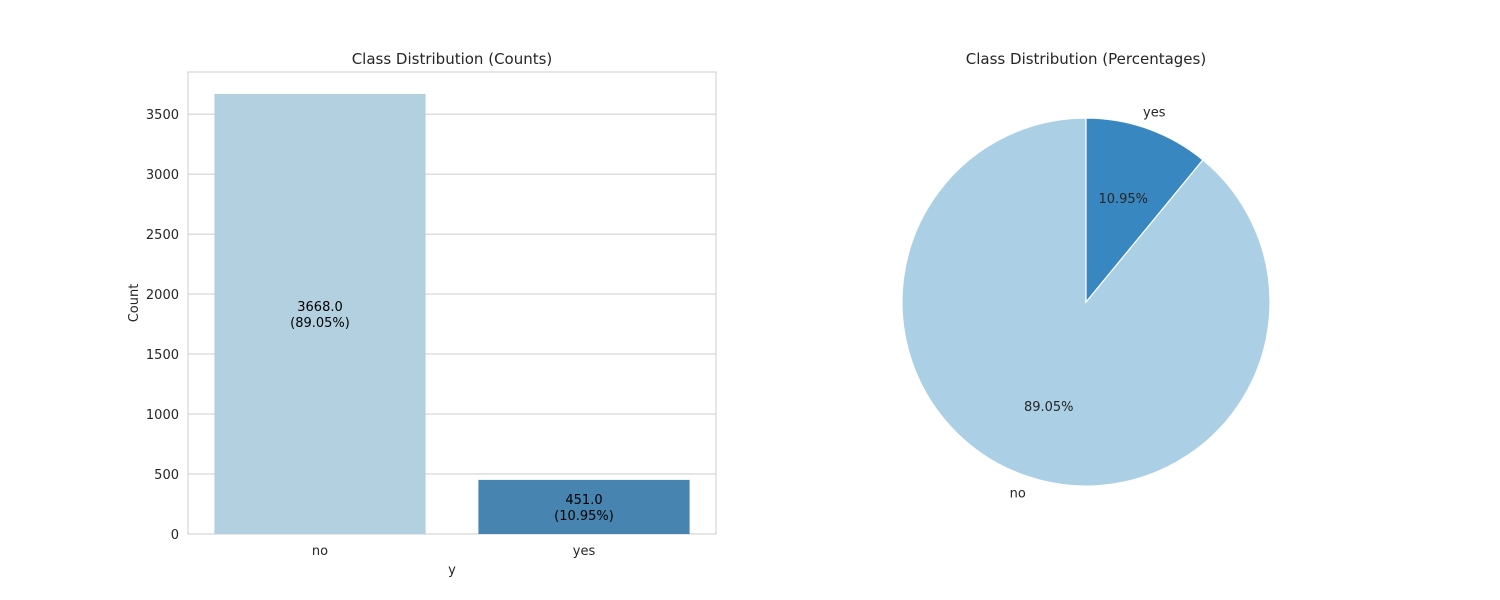  I want to click on pie-percent-label: 89.05%, so click(1049, 407).